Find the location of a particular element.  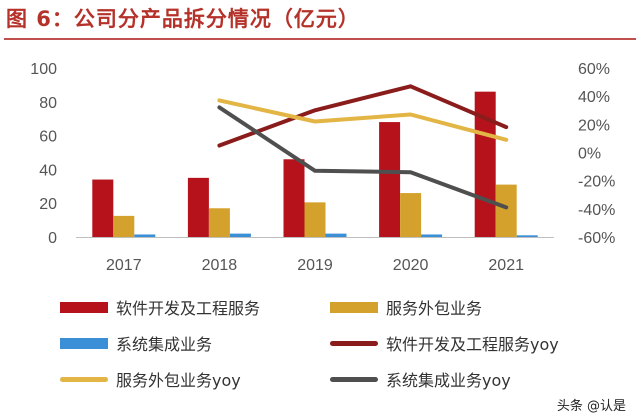

bar-1-2020 is located at coordinates (411, 215).